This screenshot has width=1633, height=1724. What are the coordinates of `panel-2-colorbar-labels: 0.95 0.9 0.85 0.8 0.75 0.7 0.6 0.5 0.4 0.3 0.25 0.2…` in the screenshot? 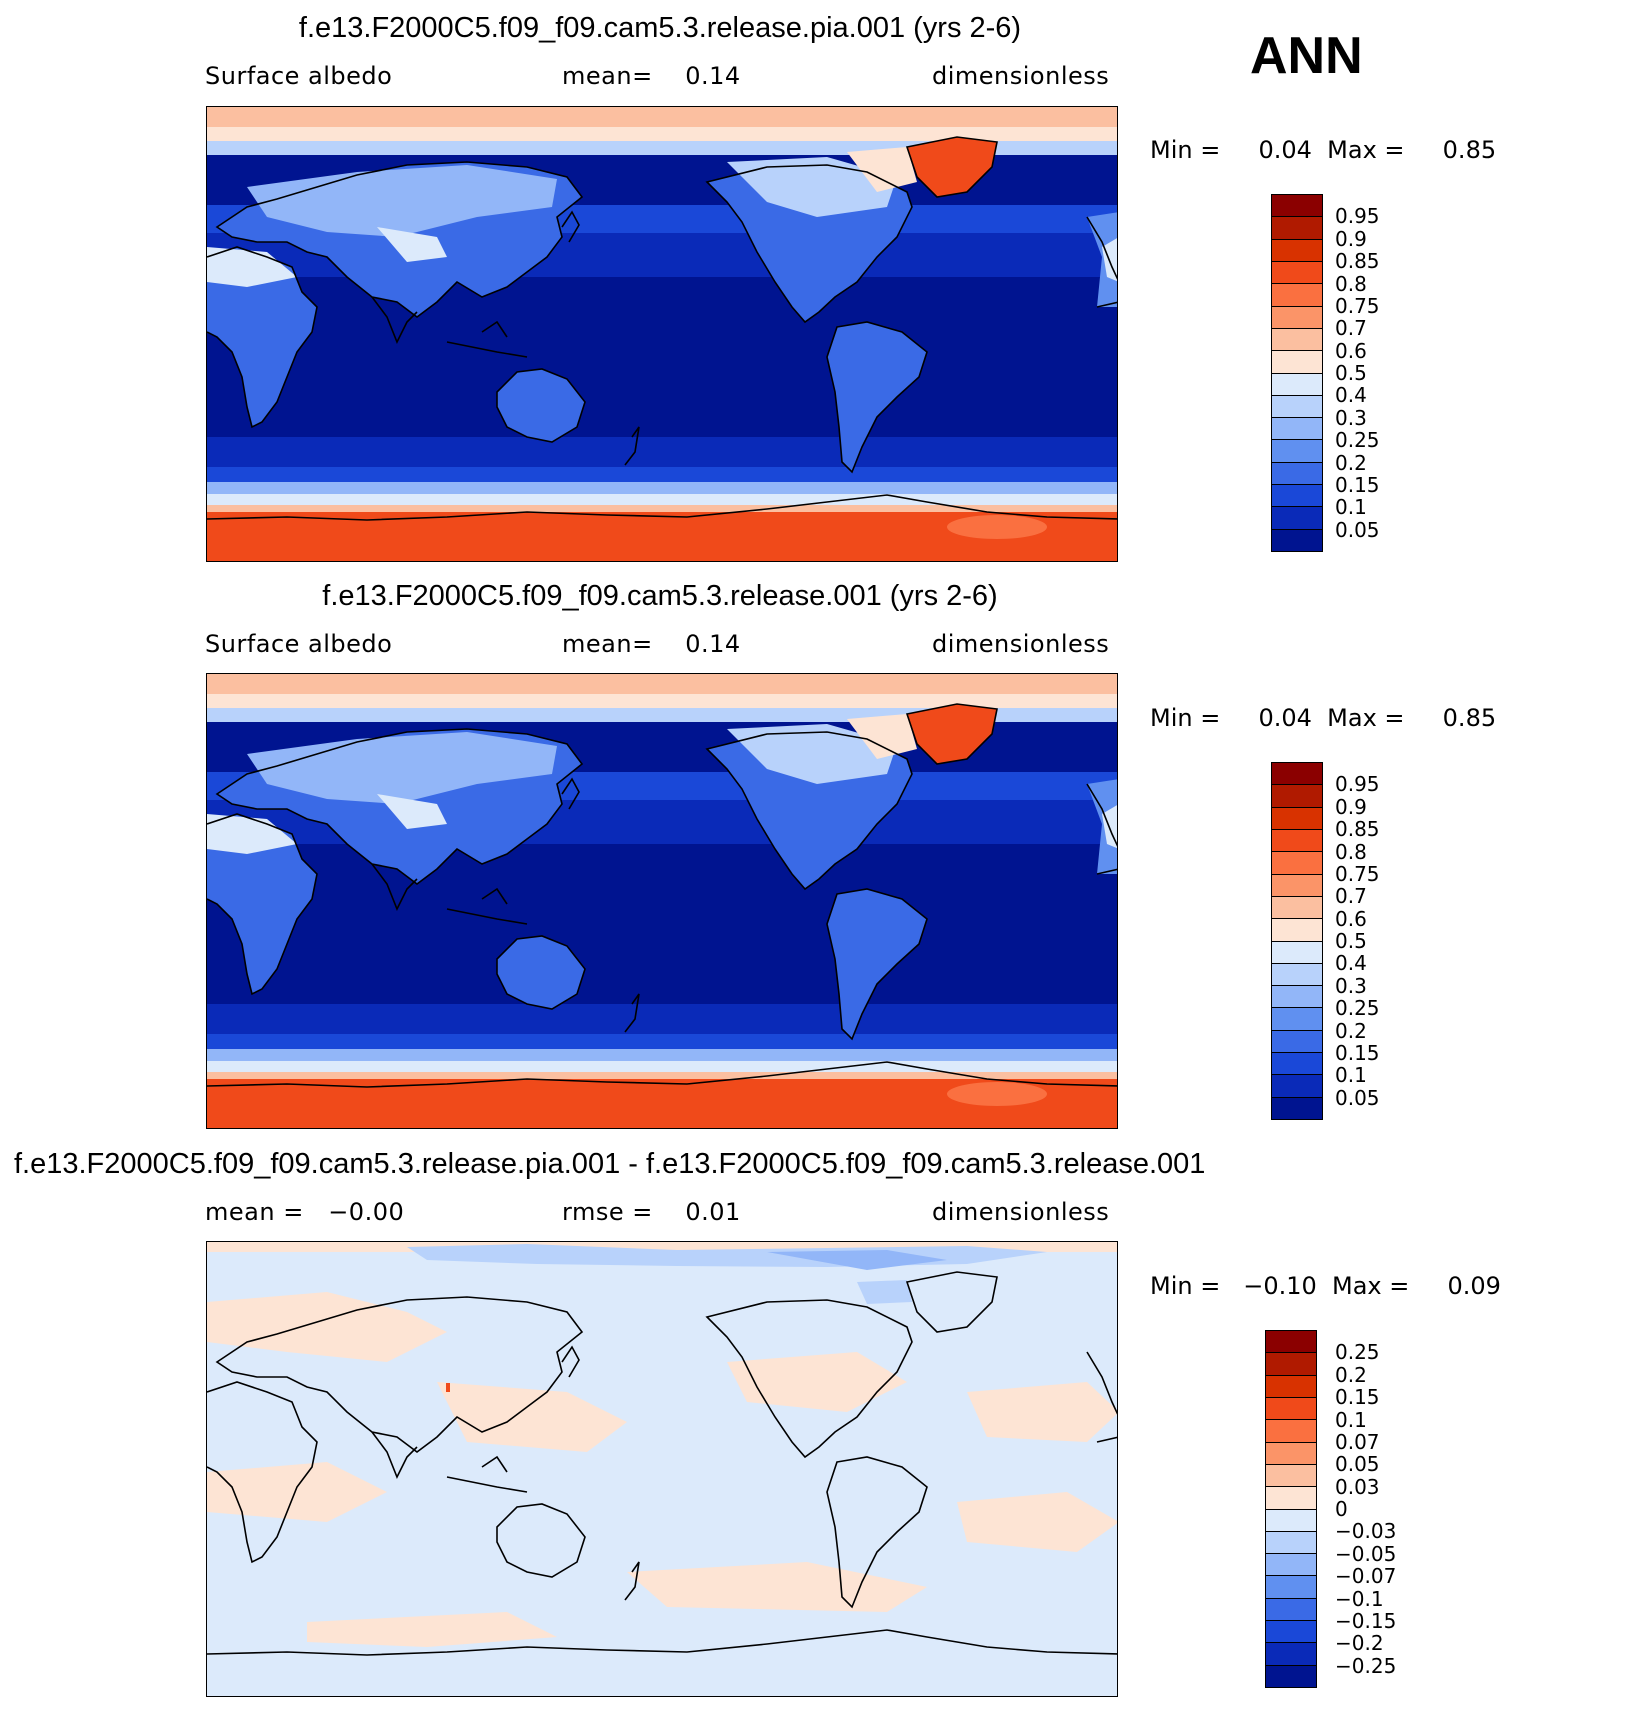 It's located at (1395, 941).